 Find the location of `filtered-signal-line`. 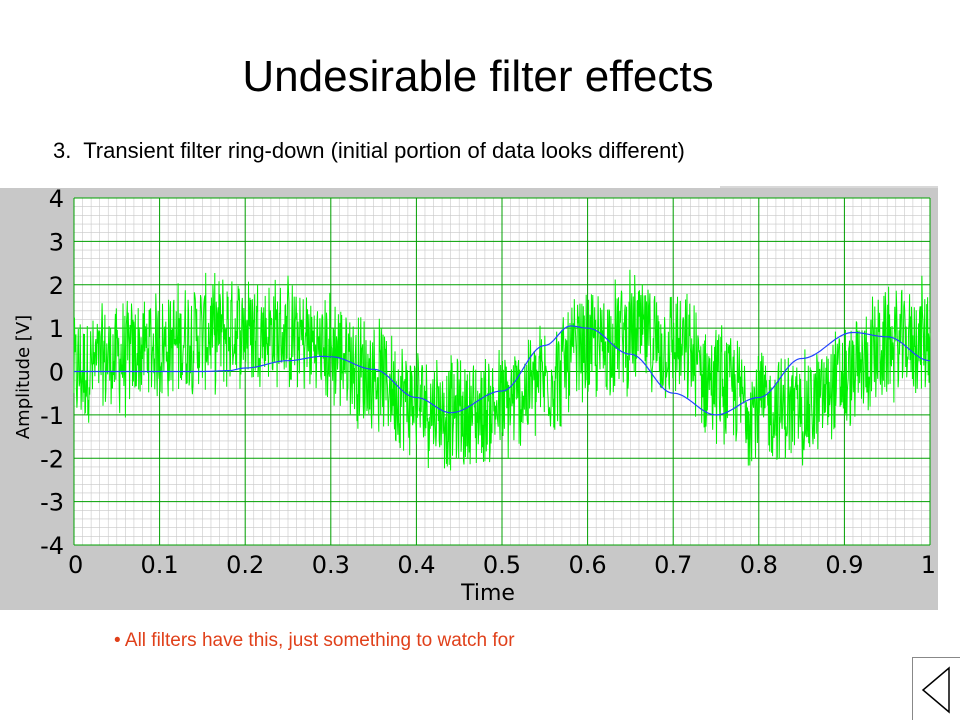

filtered-signal-line is located at coordinates (502, 370).